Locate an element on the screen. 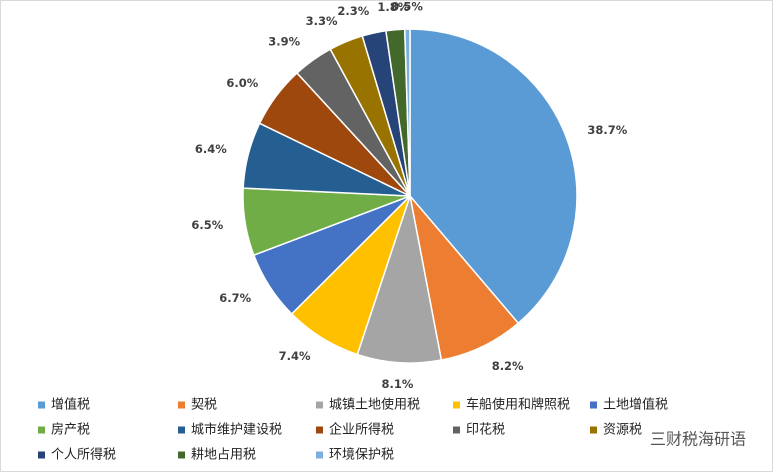 This screenshot has height=472, width=773. value-label: 38.7% is located at coordinates (607, 130).